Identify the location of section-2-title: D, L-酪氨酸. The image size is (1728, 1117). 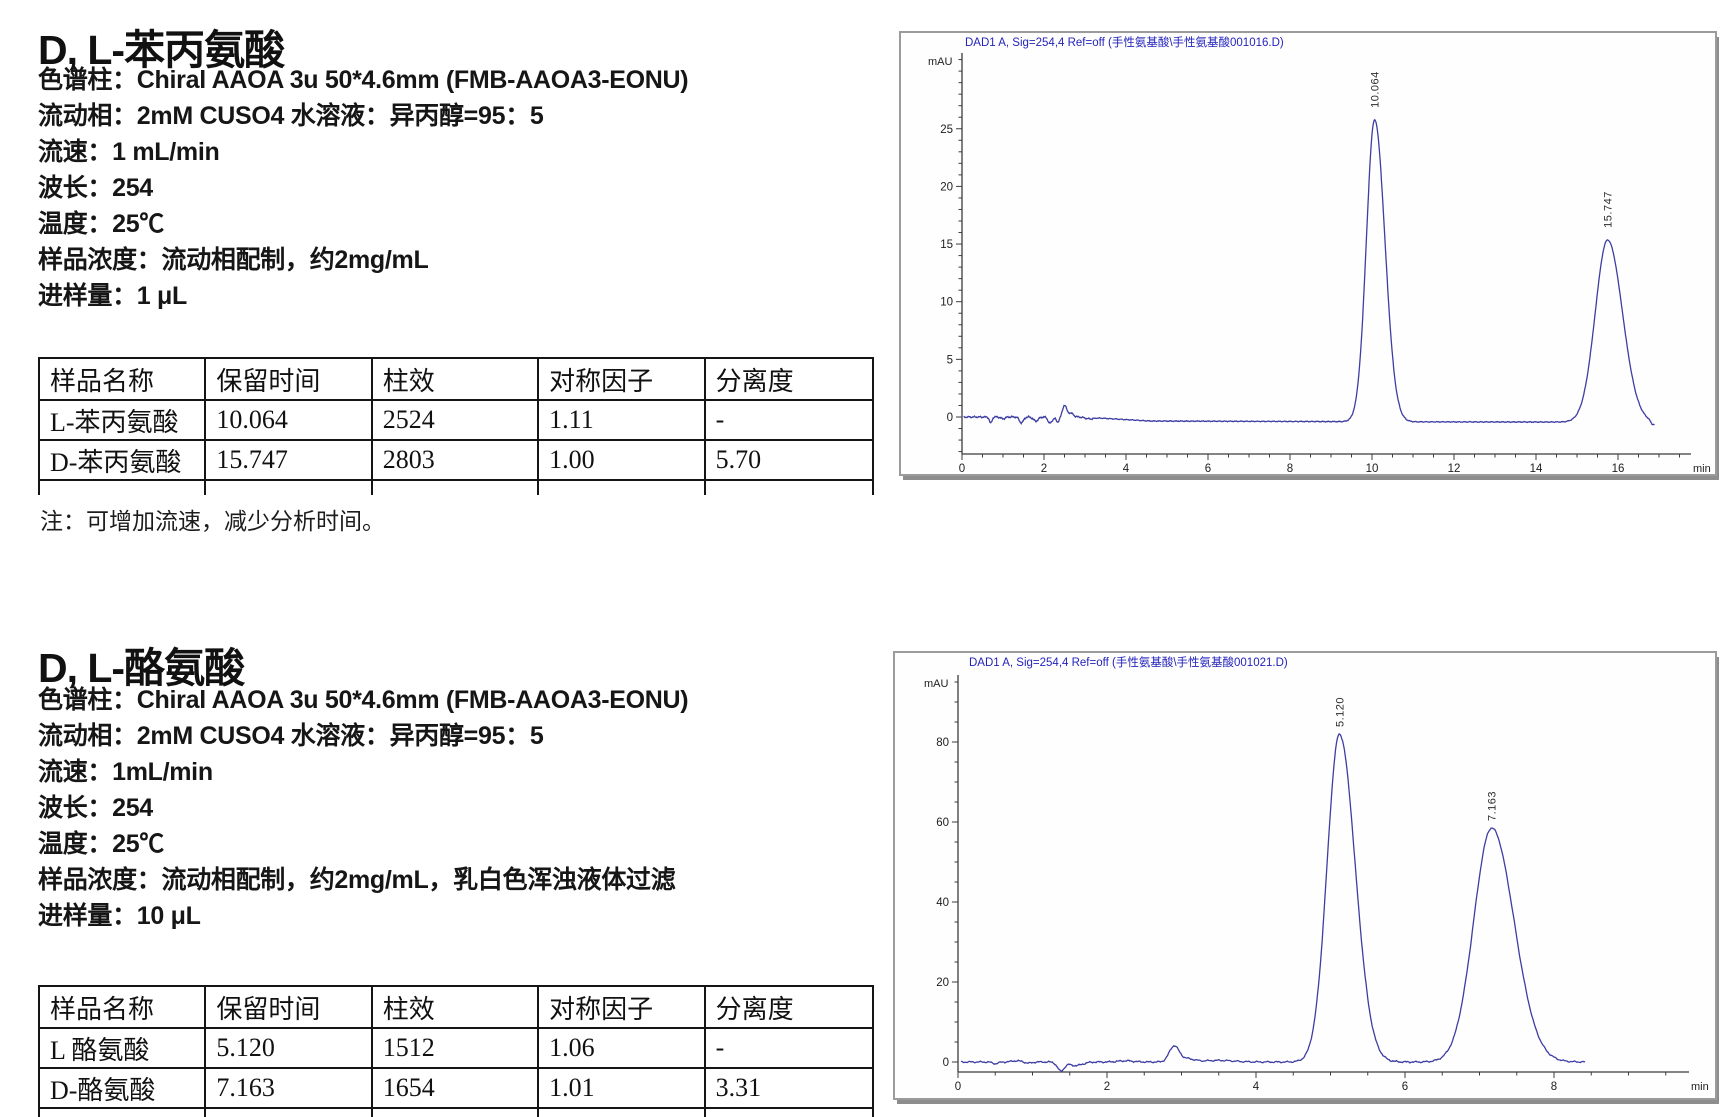
(141, 668).